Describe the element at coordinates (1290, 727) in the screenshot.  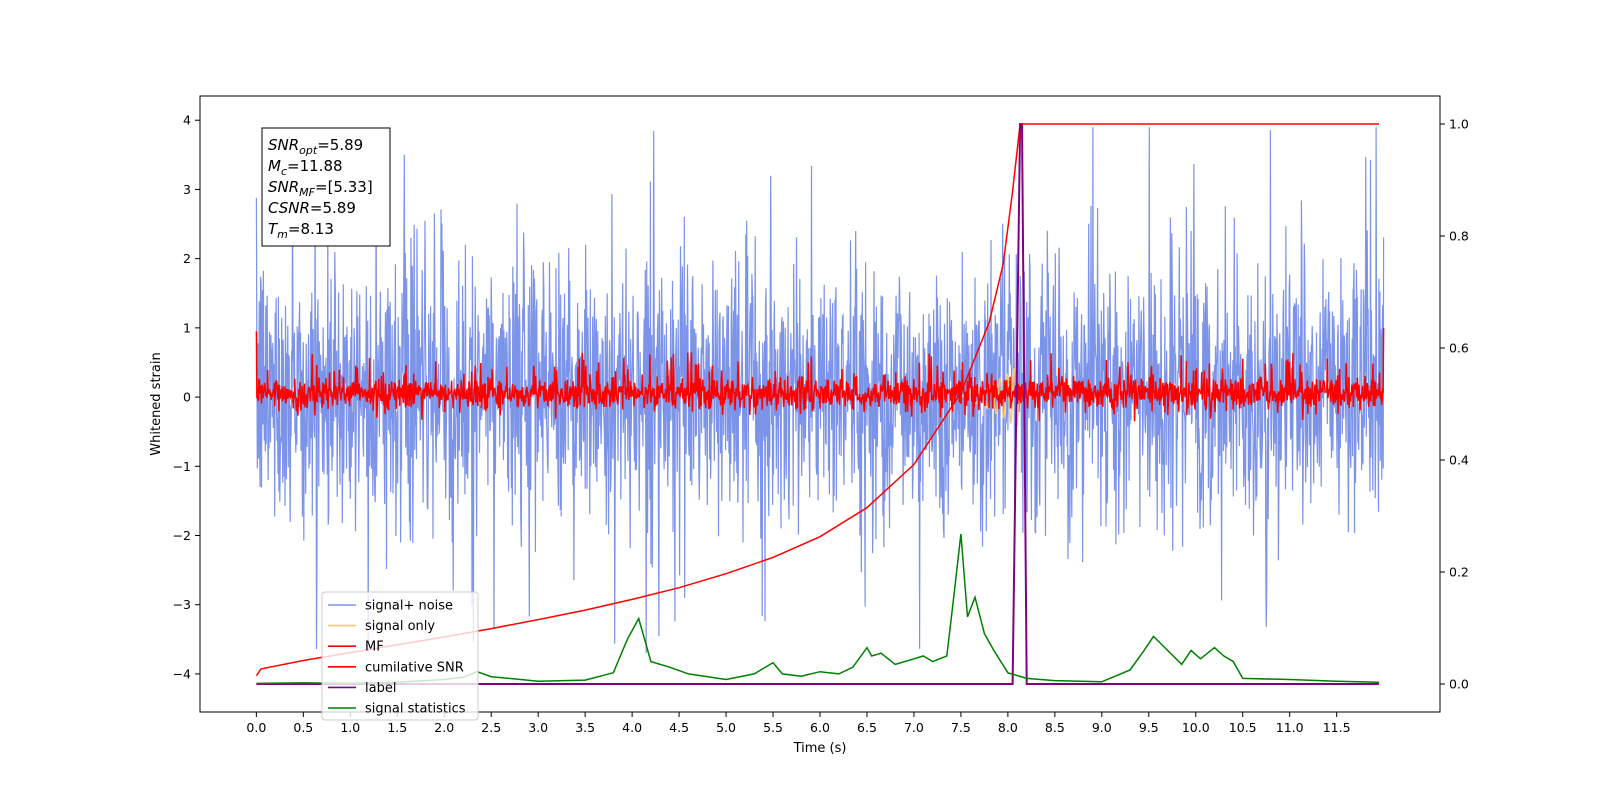
I see `x-tick-label: 11.0` at that location.